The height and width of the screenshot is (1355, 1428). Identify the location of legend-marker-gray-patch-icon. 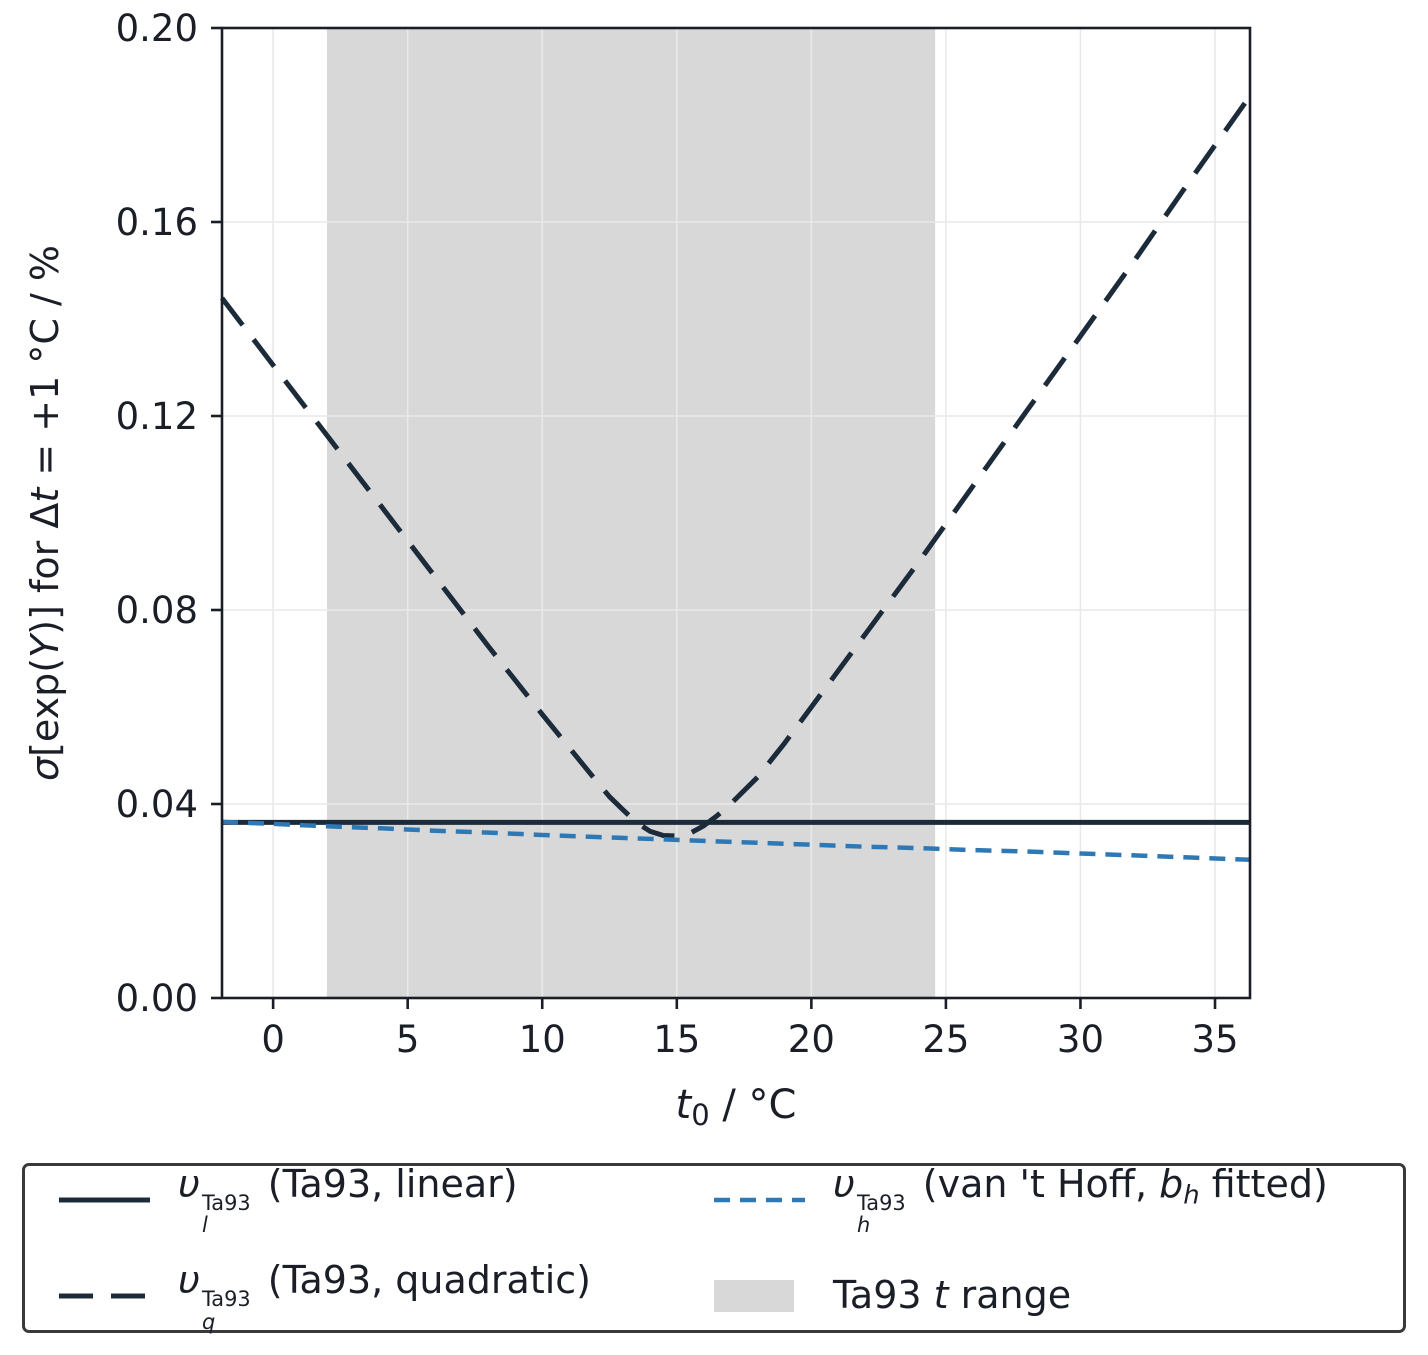
(759, 1296).